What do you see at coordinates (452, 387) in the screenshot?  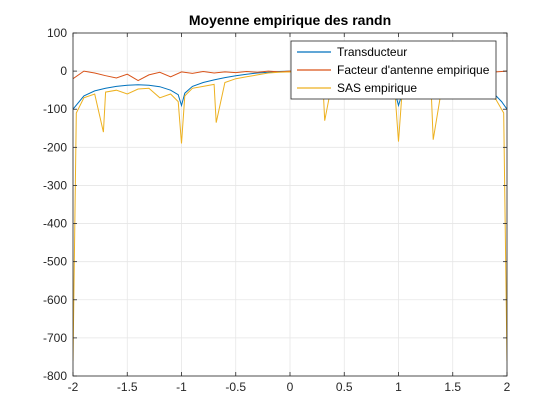 I see `x-tick-label: 1.5` at bounding box center [452, 387].